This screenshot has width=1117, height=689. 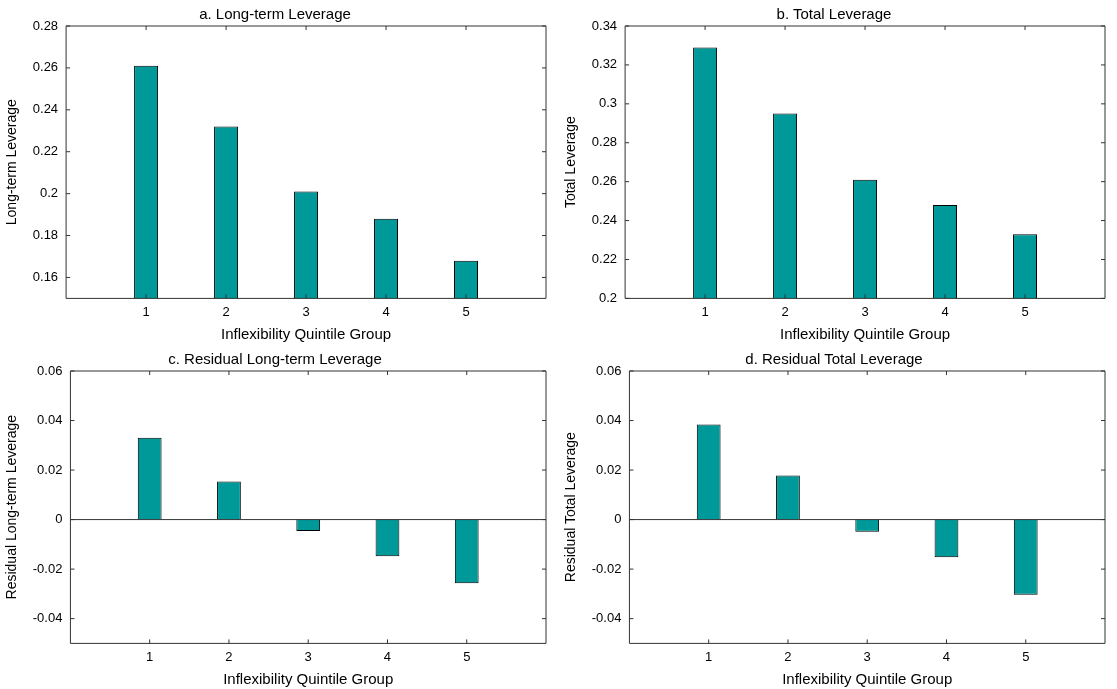 What do you see at coordinates (608, 103) in the screenshot?
I see `y-tick-label: 0.3` at bounding box center [608, 103].